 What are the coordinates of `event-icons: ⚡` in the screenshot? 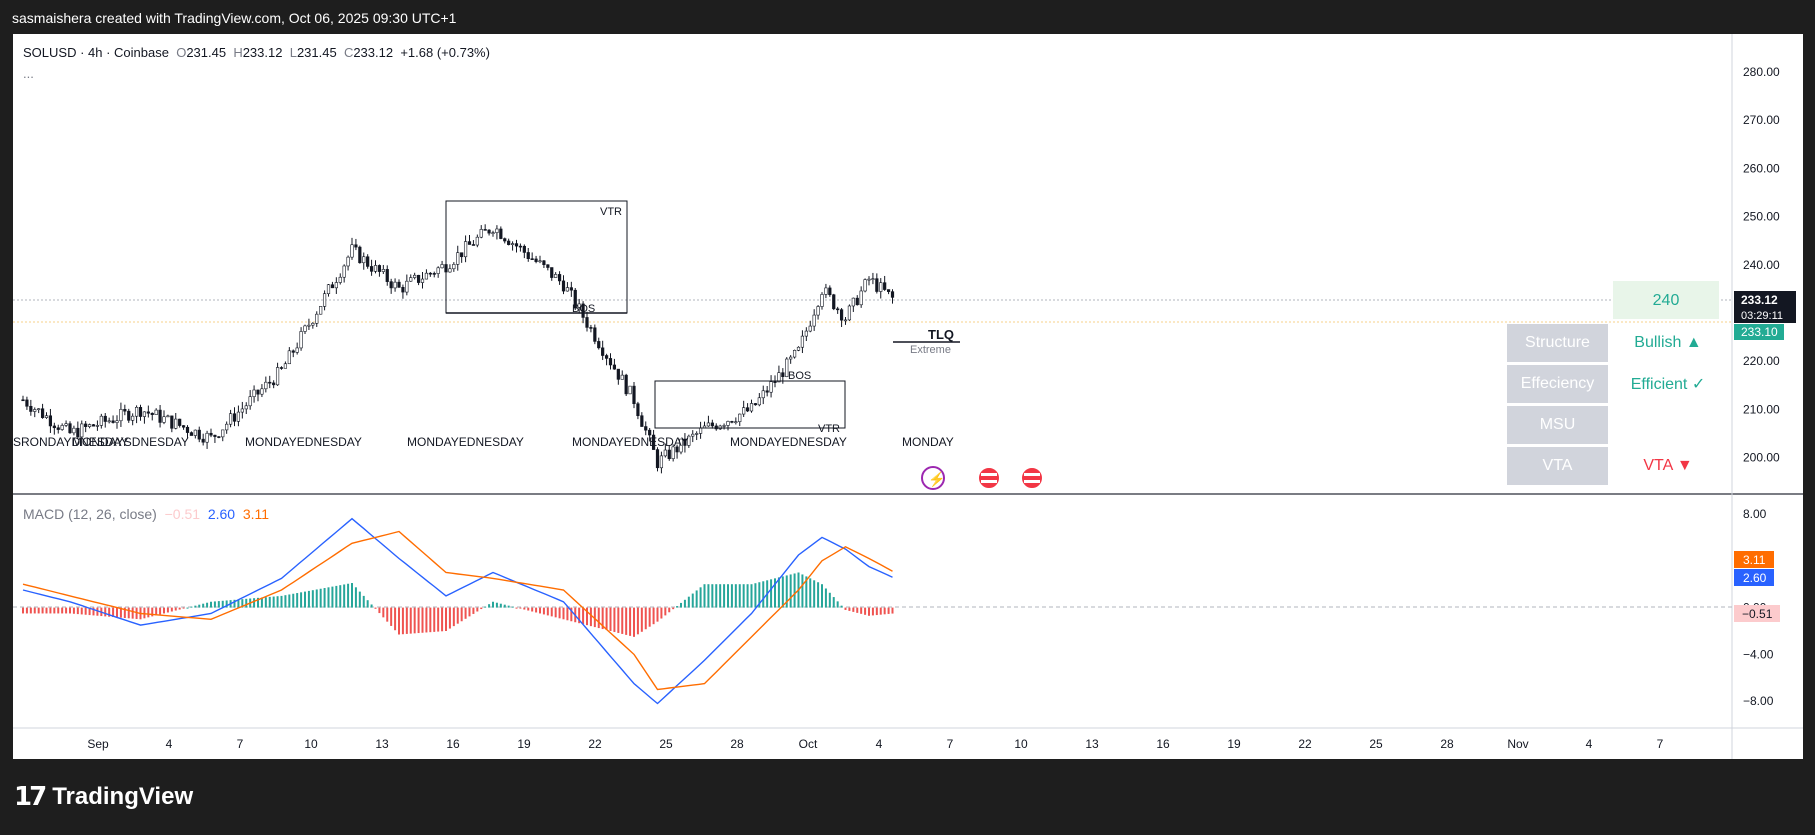 It's located at (982, 478).